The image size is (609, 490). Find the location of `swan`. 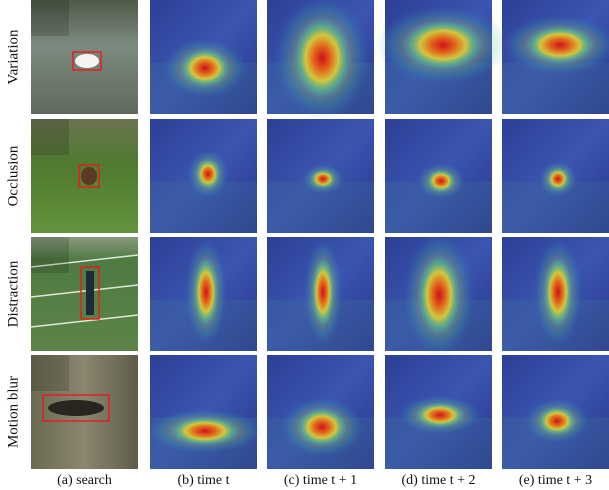

swan is located at coordinates (87, 61).